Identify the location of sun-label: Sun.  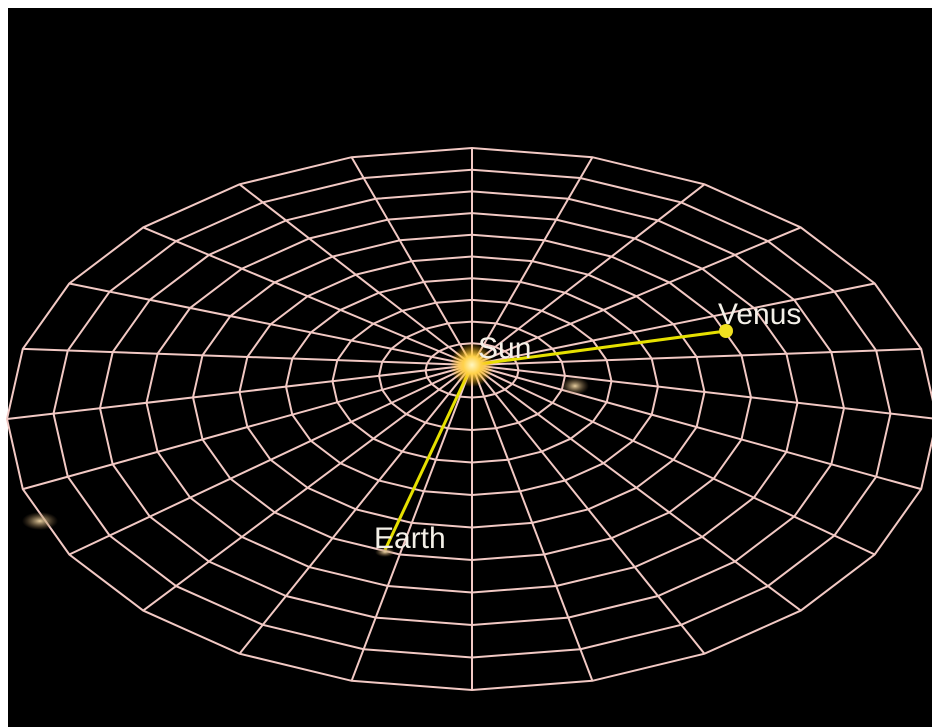
(504, 348).